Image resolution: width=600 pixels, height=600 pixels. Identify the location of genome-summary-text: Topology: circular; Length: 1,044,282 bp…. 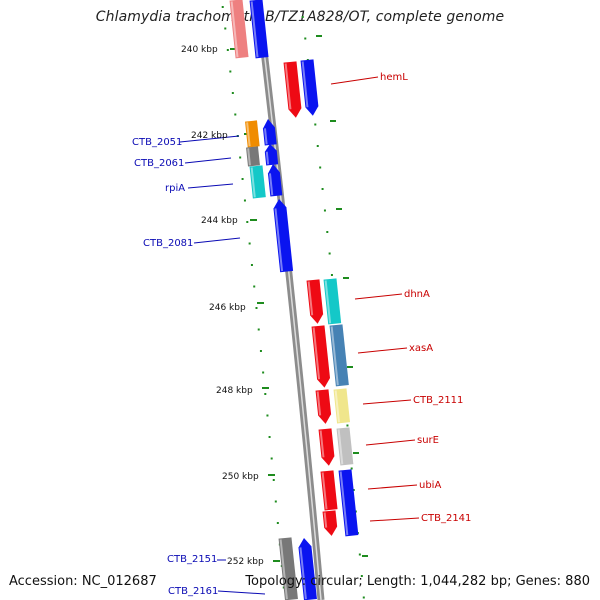
(417, 581).